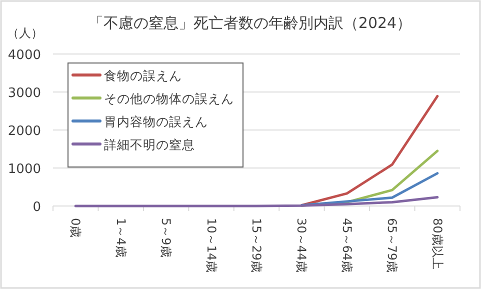 Image resolution: width=481 pixels, height=289 pixels. I want to click on legend-label: 食物の誤えん, so click(143, 75).